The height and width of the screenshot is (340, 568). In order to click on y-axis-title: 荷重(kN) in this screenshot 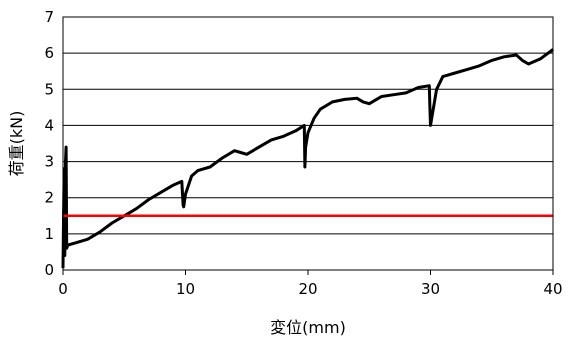, I will do `click(16, 144)`.